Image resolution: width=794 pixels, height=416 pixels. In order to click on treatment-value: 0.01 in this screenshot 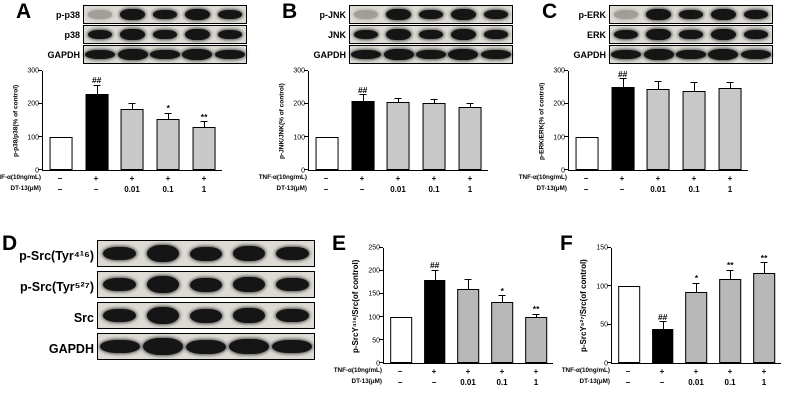, I will do `click(658, 189)`.